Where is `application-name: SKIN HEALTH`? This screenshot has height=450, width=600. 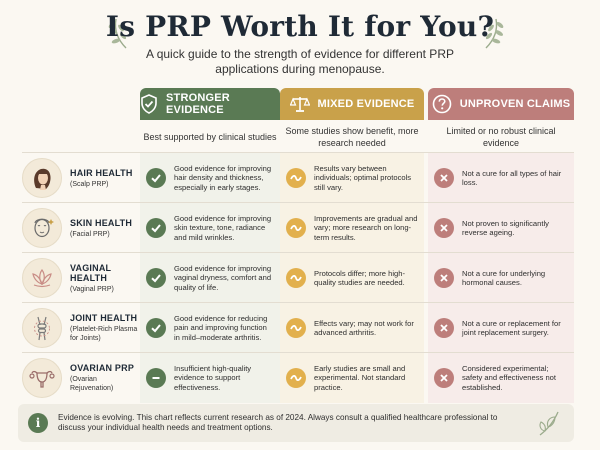 application-name: SKIN HEALTH is located at coordinates (101, 222).